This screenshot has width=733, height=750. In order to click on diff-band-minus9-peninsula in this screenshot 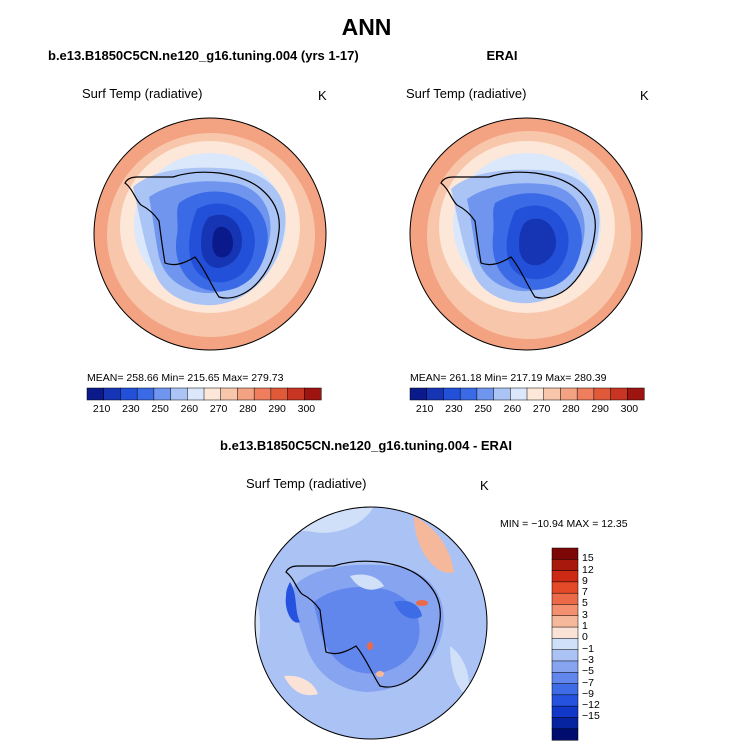, I will do `click(292, 602)`.